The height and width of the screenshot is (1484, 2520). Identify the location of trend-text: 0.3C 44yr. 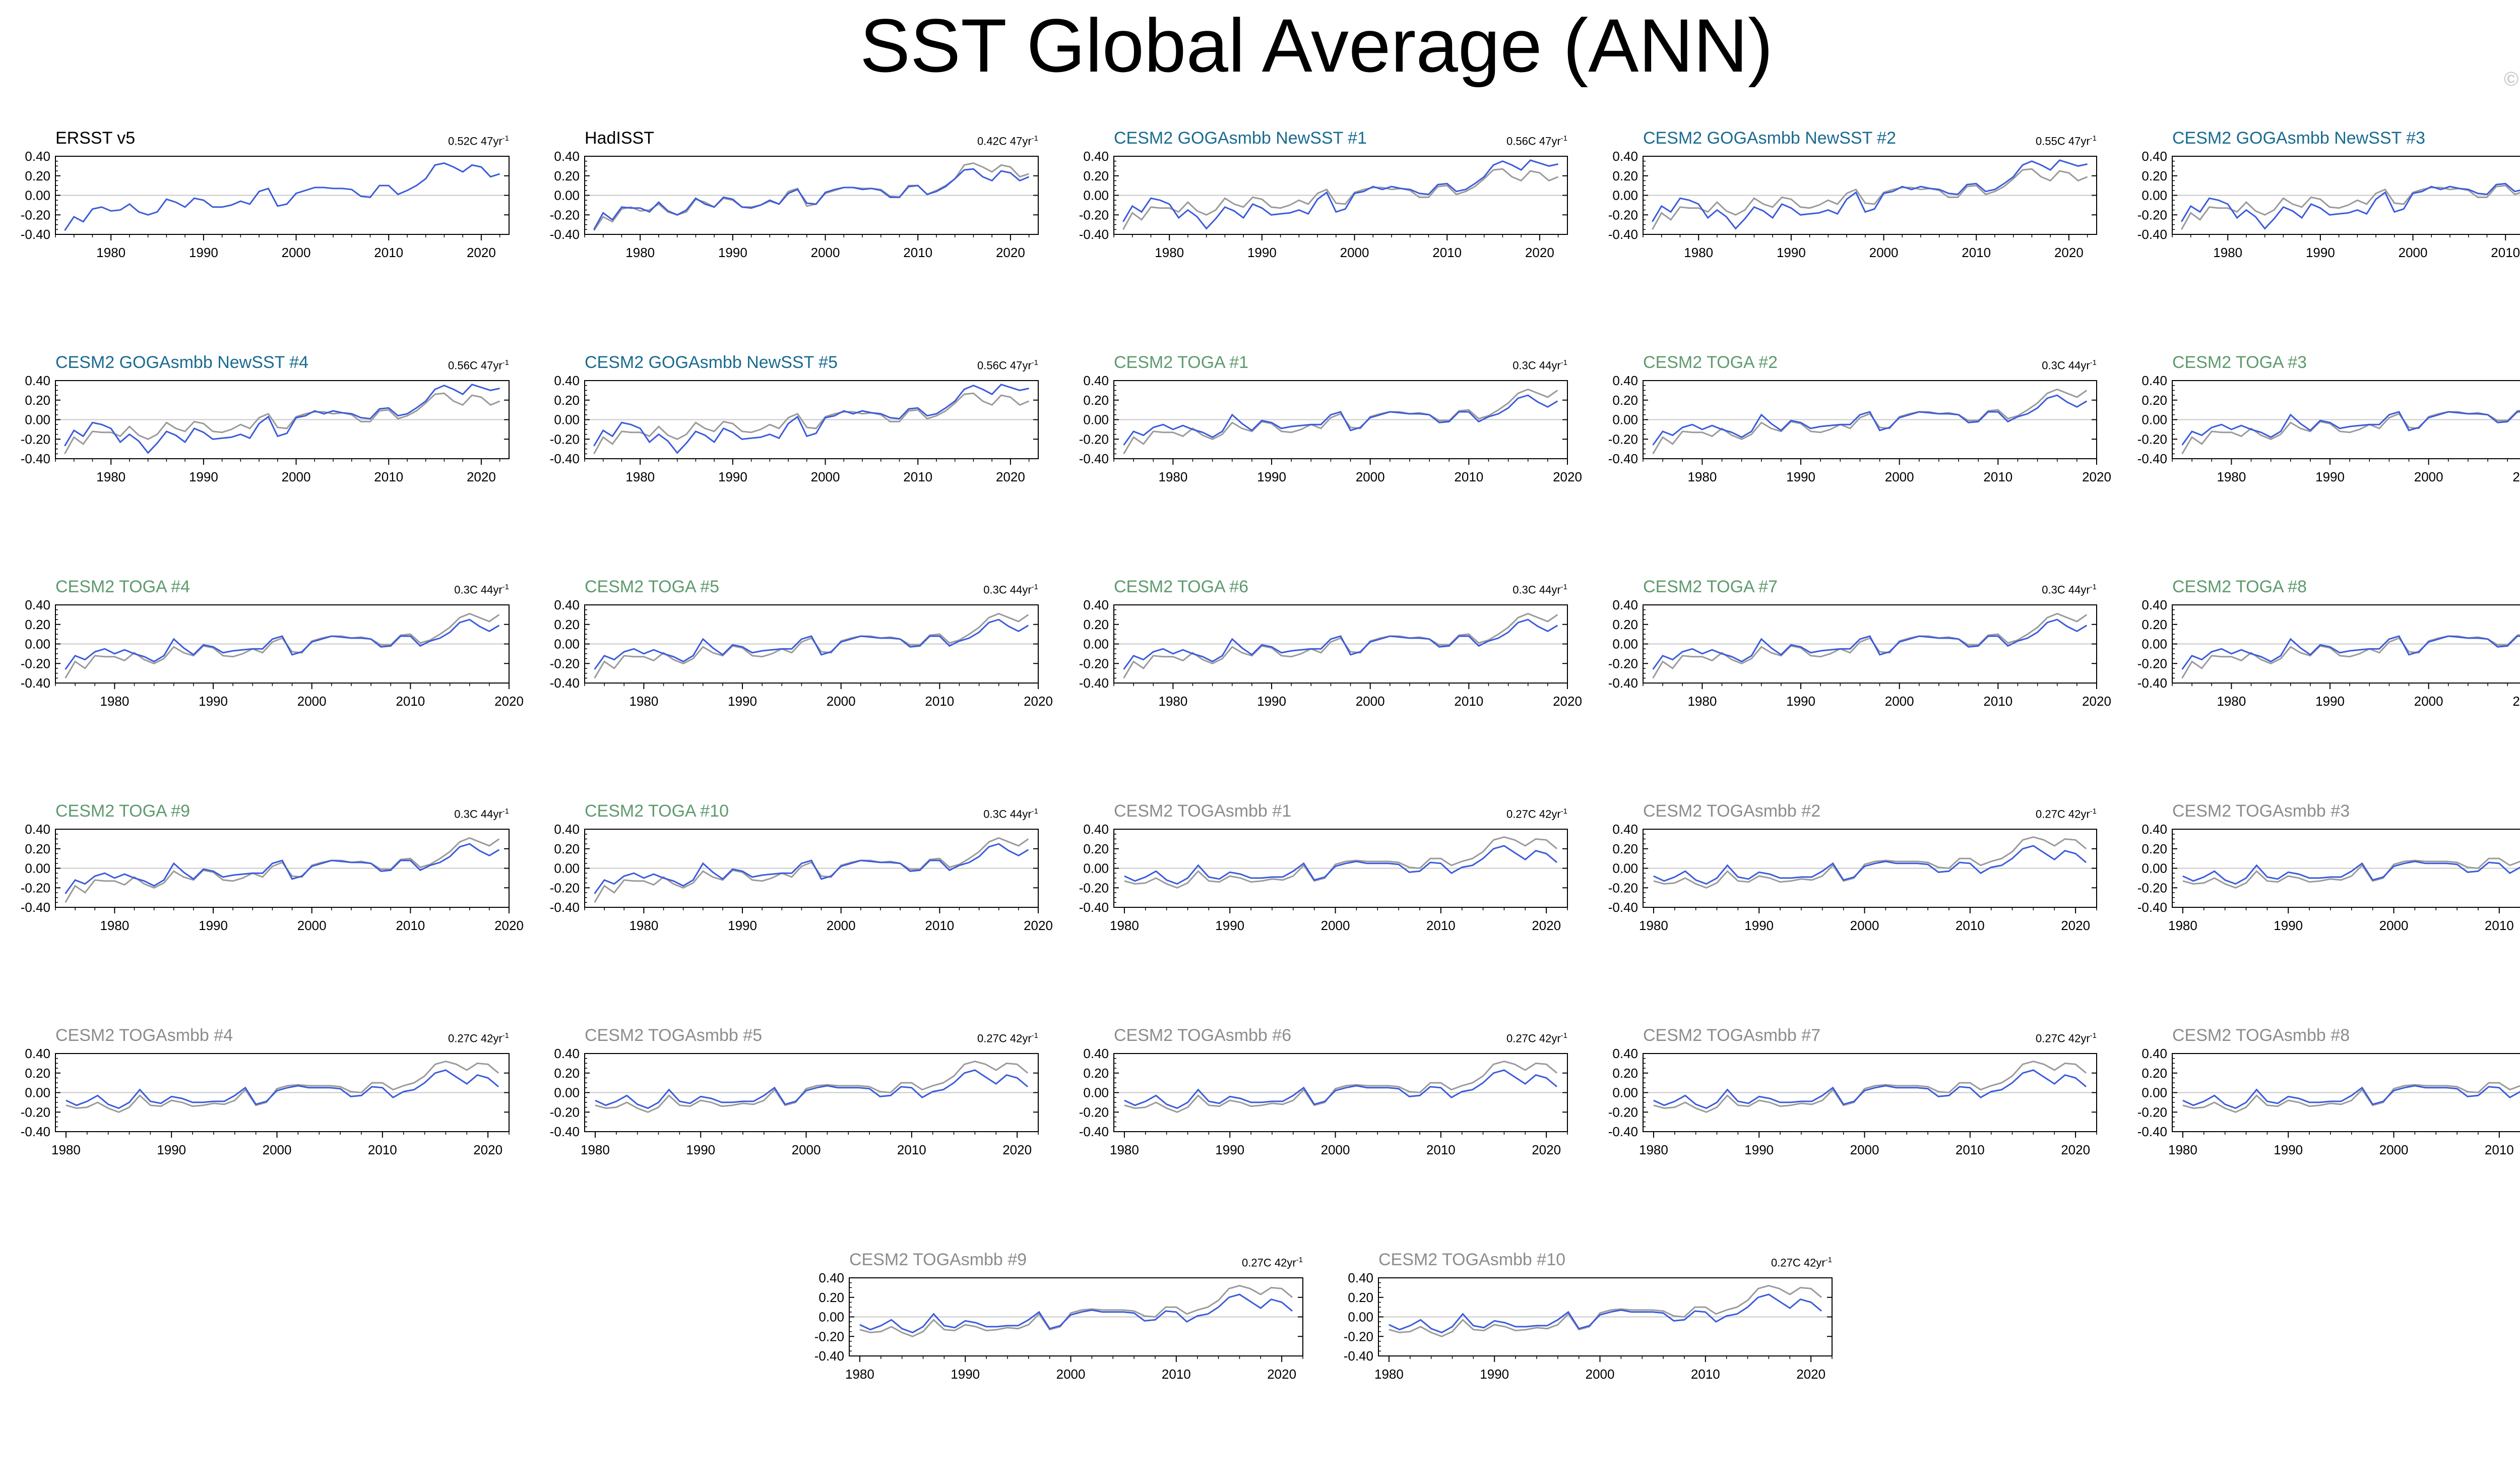
(2066, 589).